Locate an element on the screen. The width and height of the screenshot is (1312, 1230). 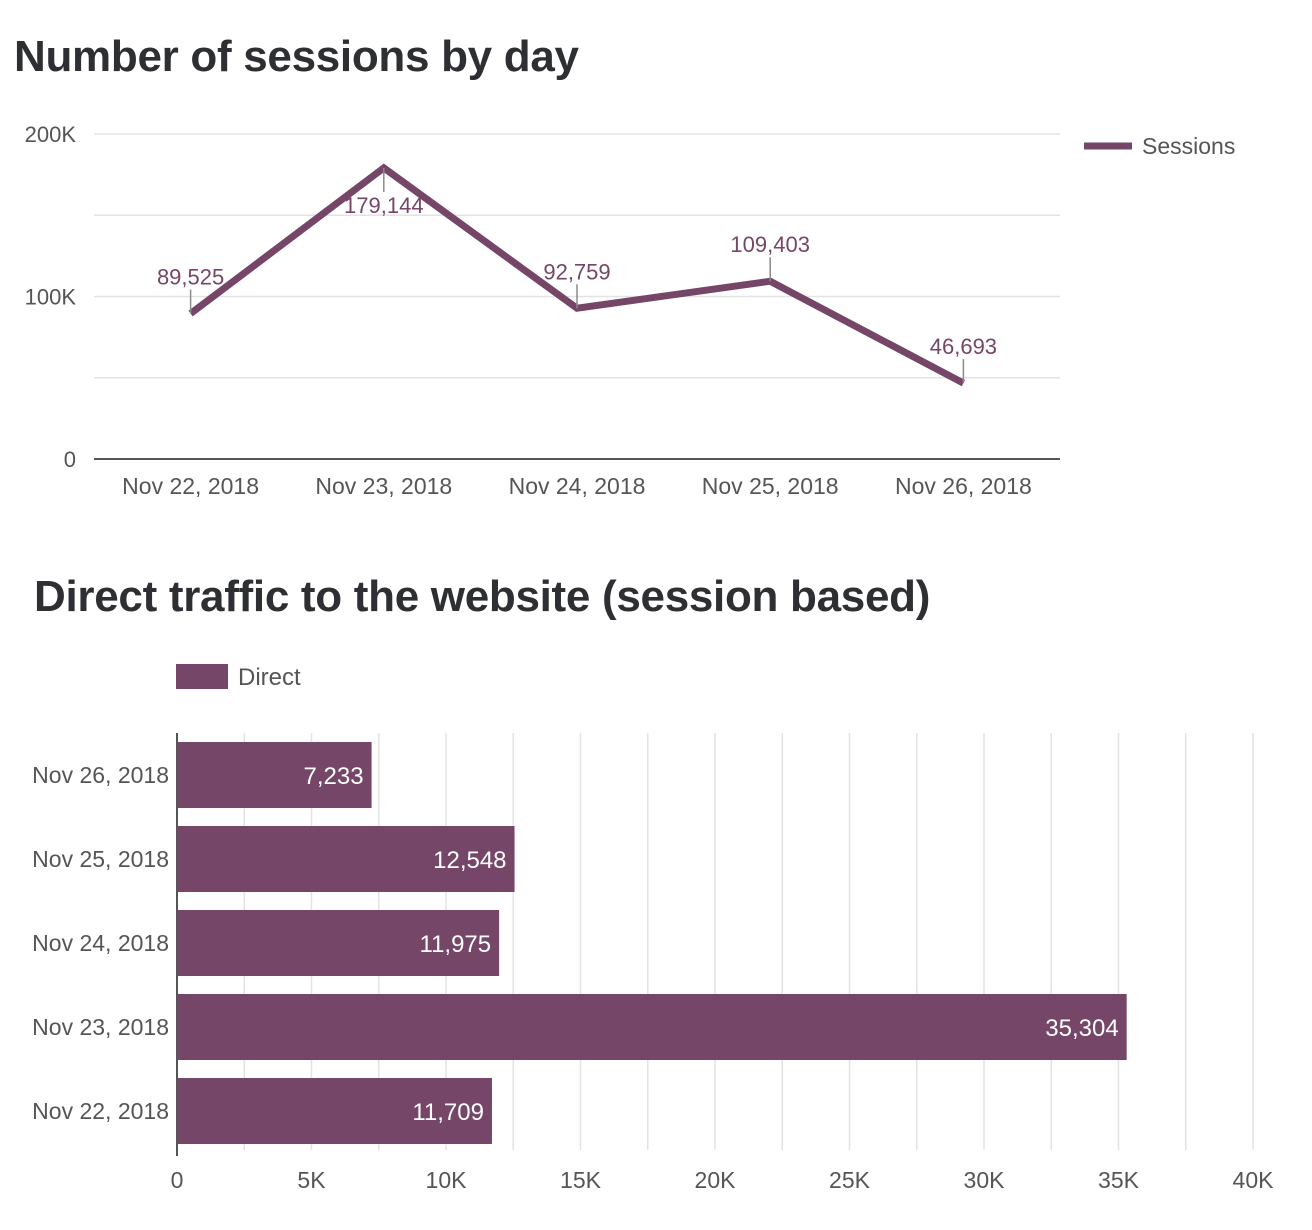
line-chart-title: Number of sessions by day is located at coordinates (296, 56).